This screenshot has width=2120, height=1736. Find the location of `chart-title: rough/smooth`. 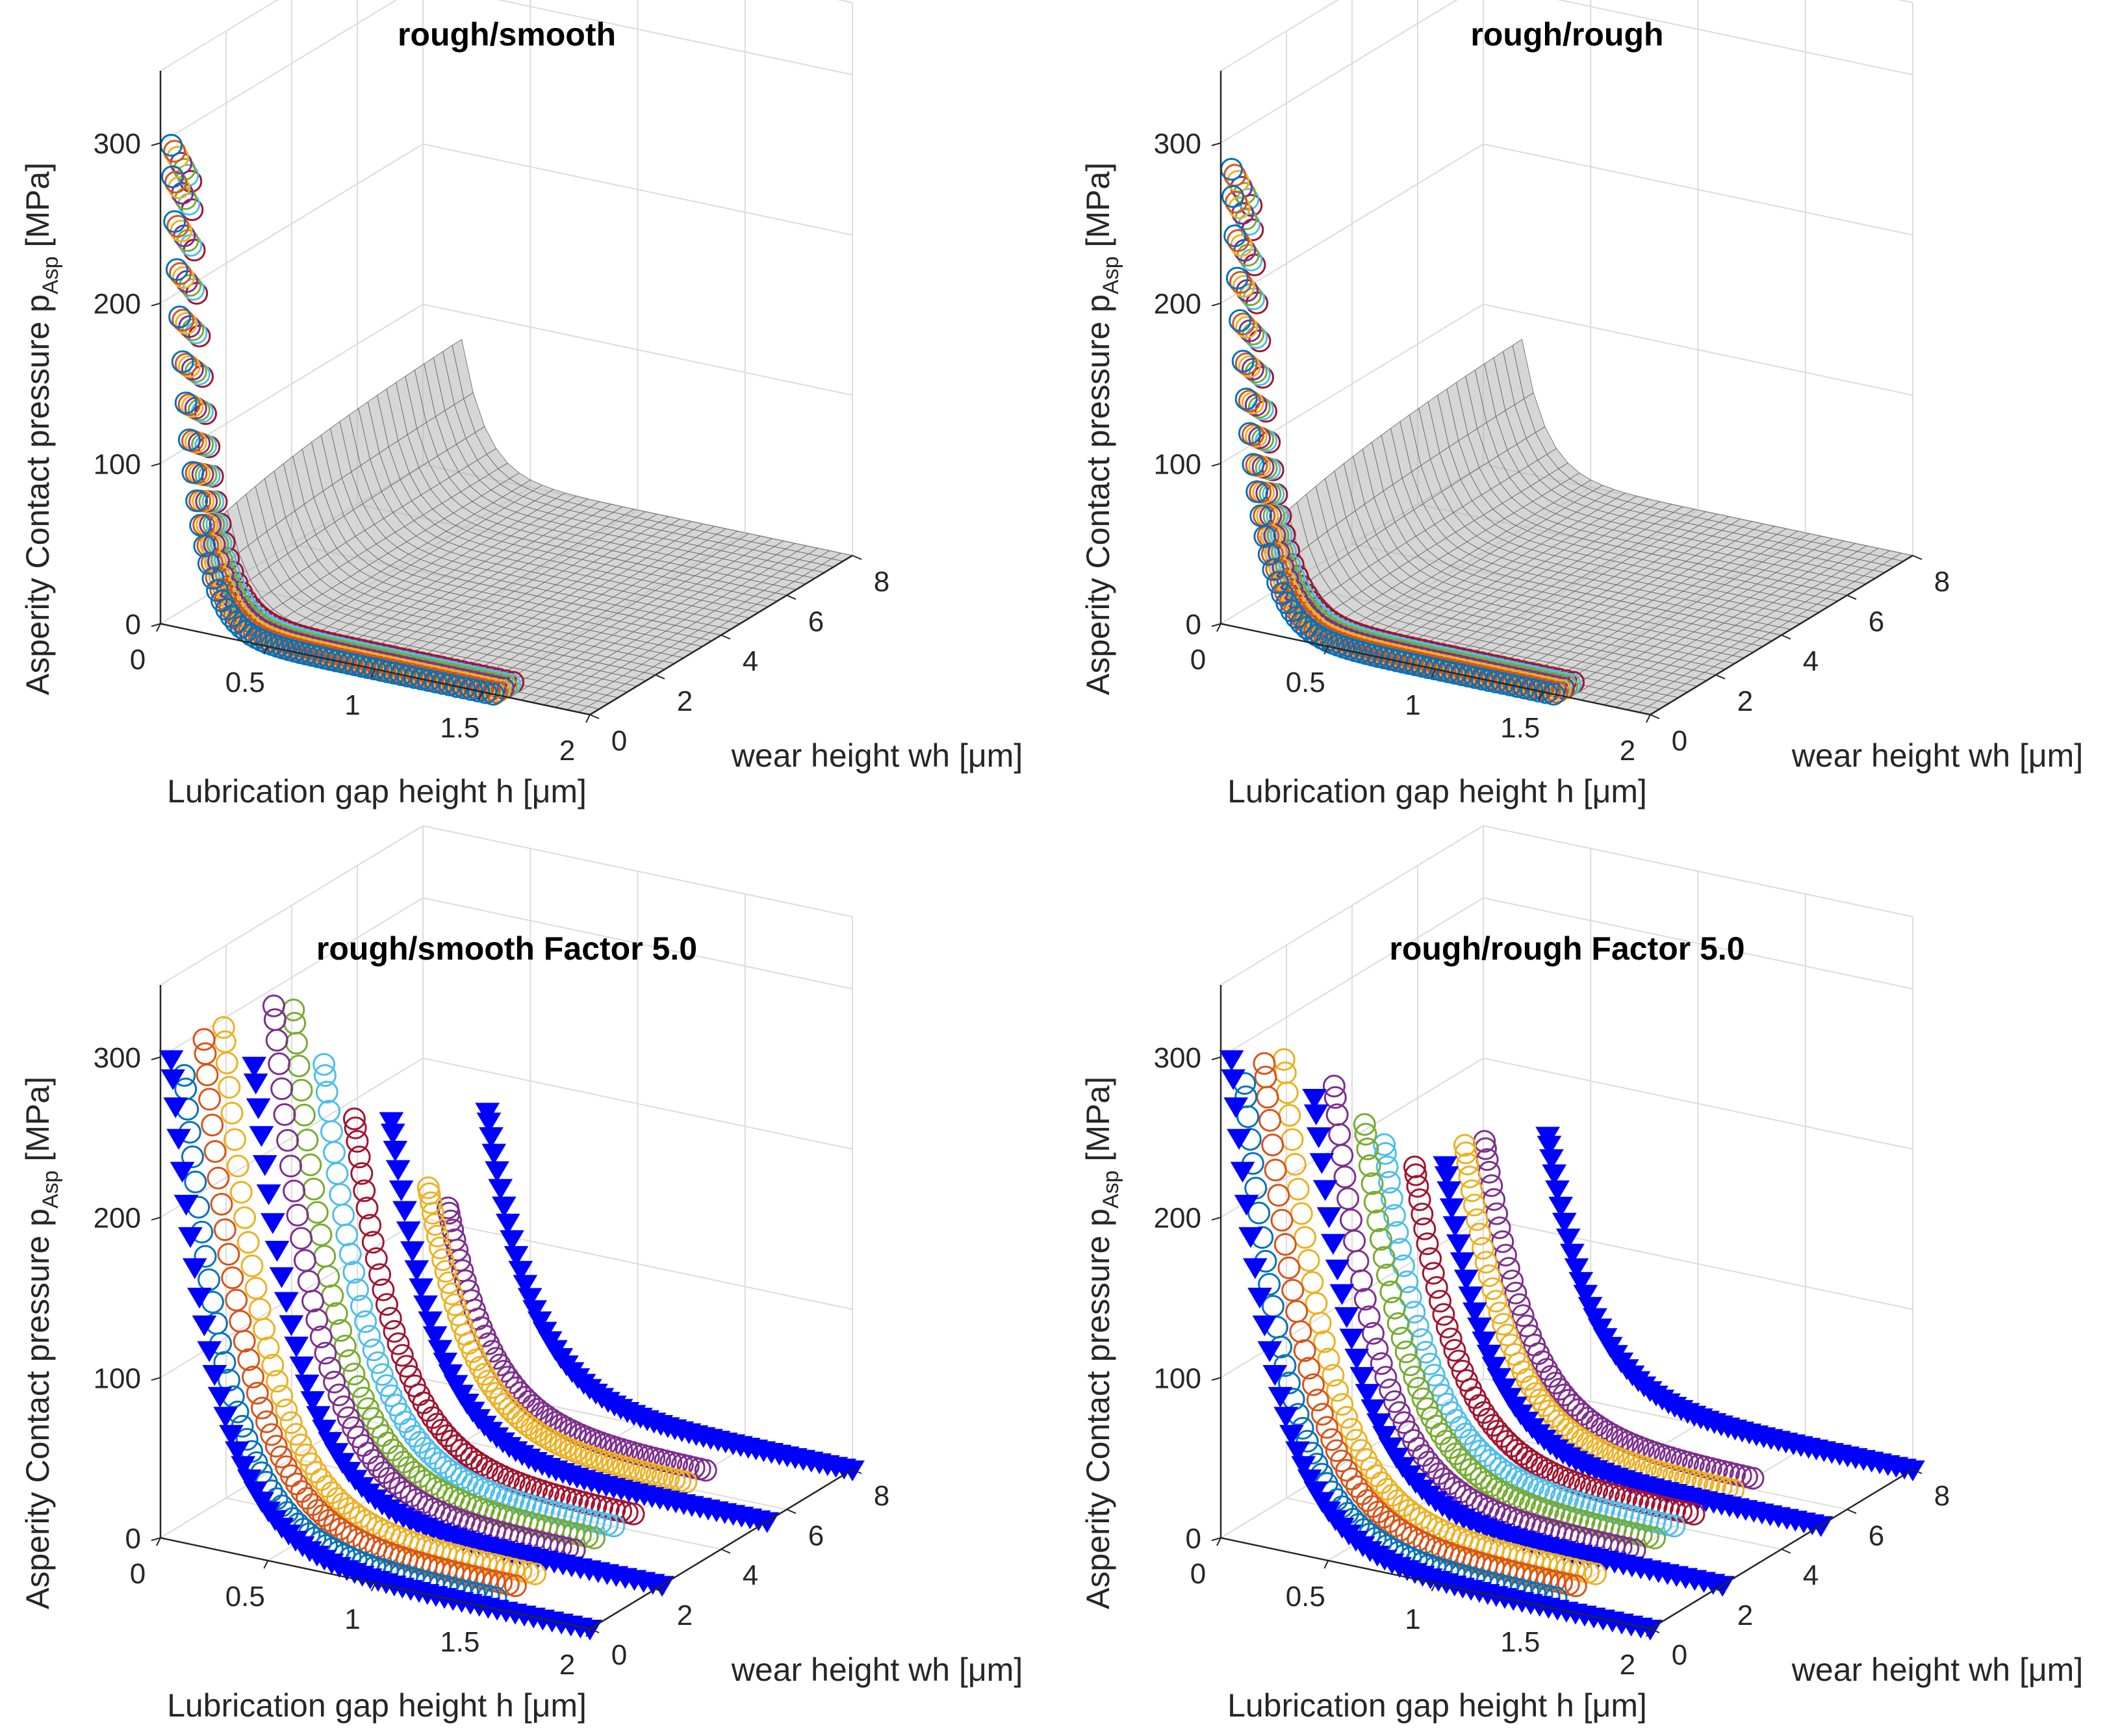

chart-title: rough/smooth is located at coordinates (507, 34).